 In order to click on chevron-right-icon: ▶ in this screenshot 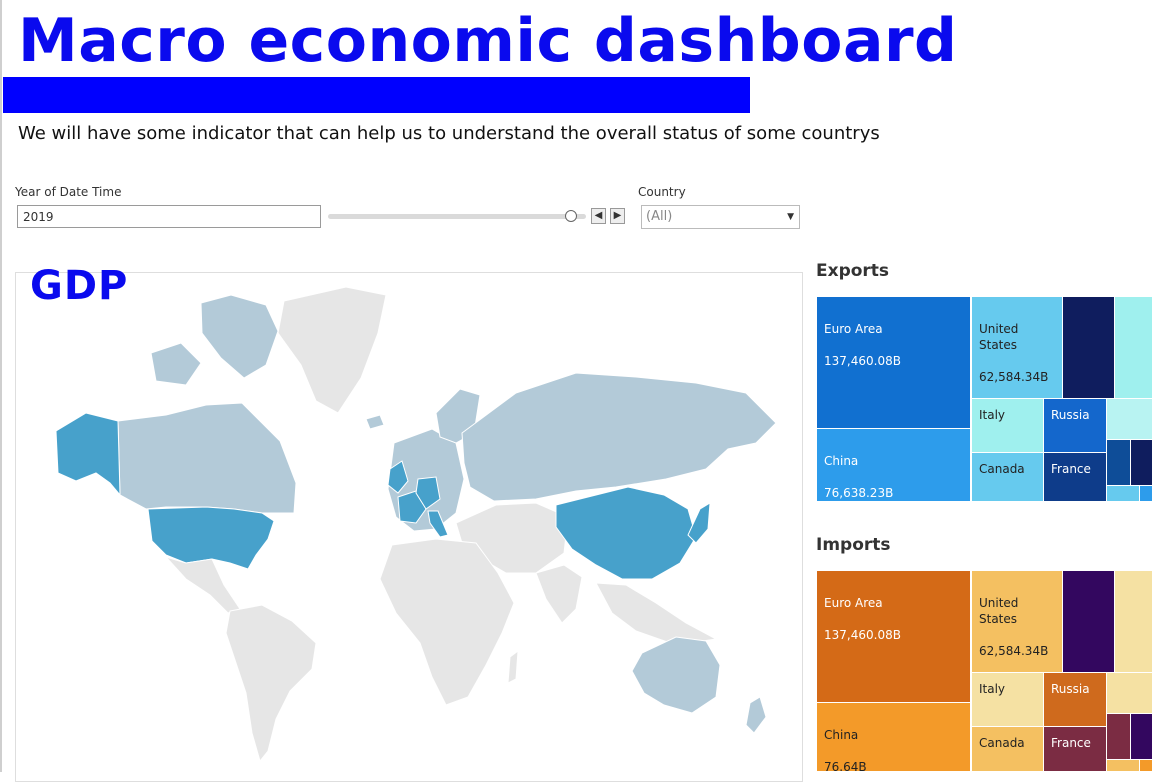, I will do `click(617, 215)`.